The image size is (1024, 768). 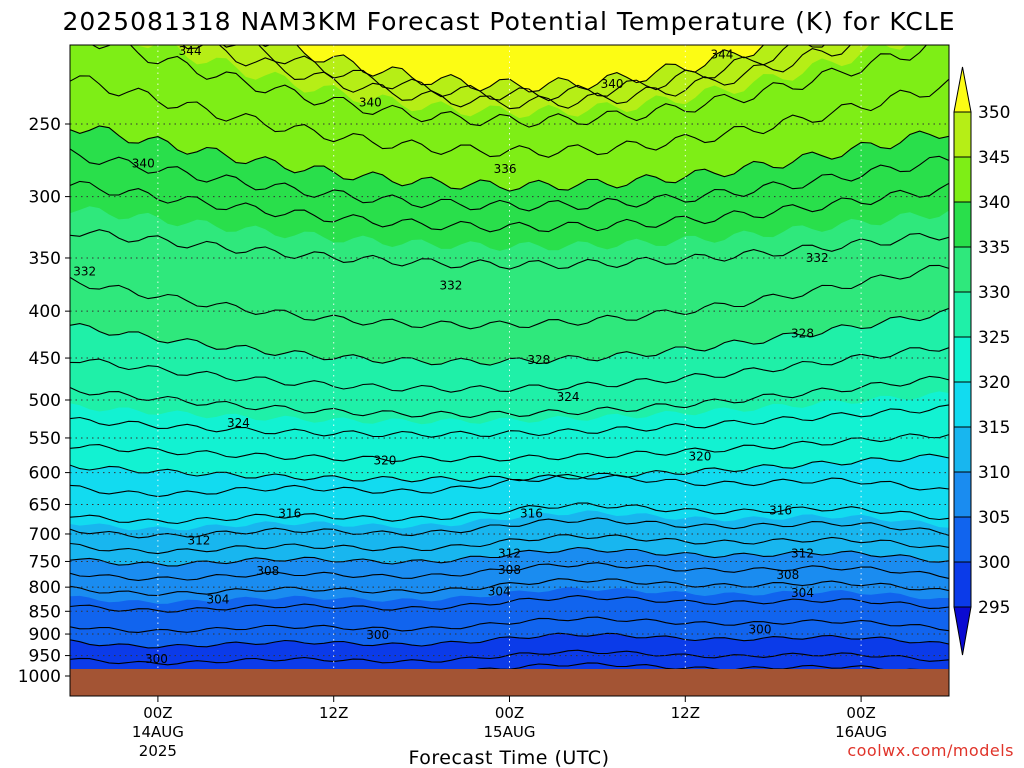 What do you see at coordinates (994, 158) in the screenshot?
I see `colorbar-label: 345` at bounding box center [994, 158].